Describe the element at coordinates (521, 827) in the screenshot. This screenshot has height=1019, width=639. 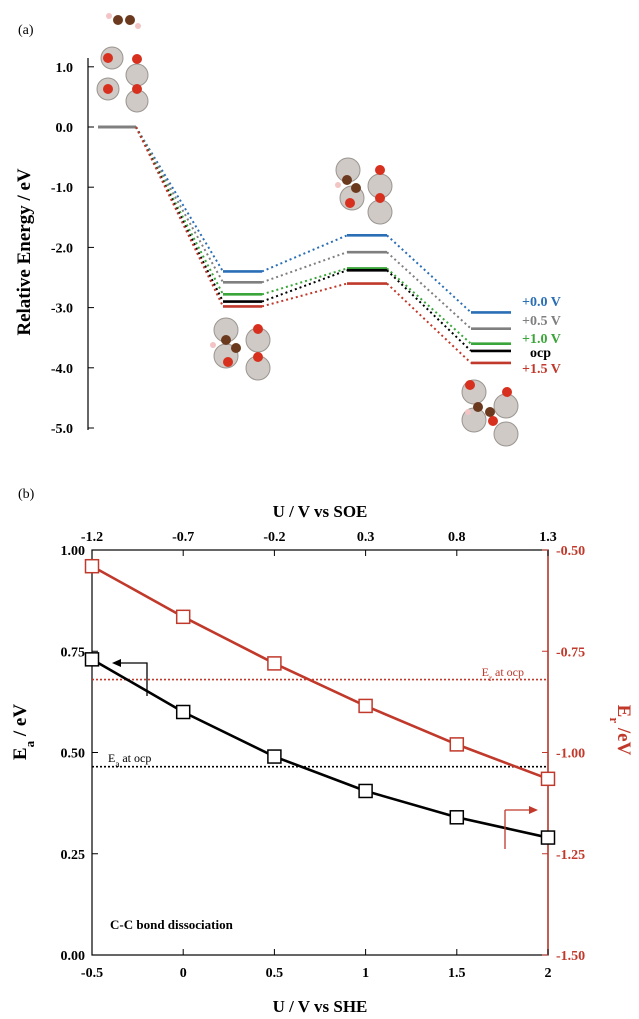
I see `er-axis-arrow` at that location.